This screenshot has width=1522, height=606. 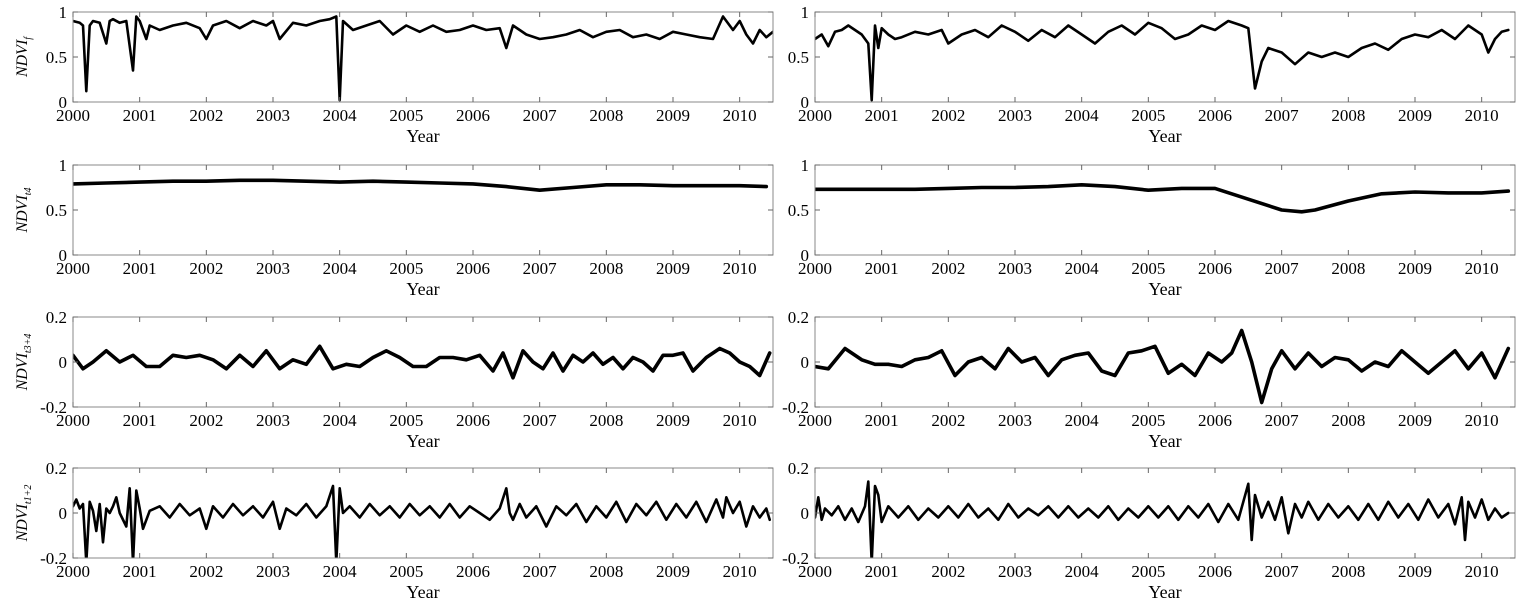 What do you see at coordinates (406, 571) in the screenshot?
I see `panel-r4c1-x-tick-label: 2005` at bounding box center [406, 571].